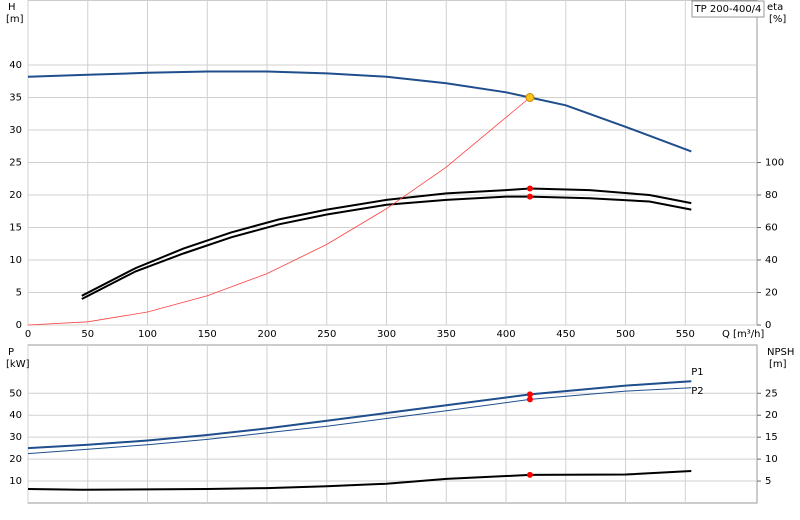  What do you see at coordinates (775, 7) in the screenshot?
I see `y2-axis-label: eta` at bounding box center [775, 7].